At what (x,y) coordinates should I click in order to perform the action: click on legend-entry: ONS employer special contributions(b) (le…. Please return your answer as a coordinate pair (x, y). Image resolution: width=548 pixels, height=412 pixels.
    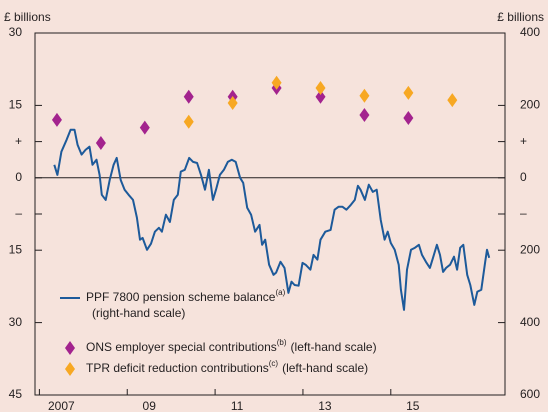
    Looking at the image, I should click on (231, 346).